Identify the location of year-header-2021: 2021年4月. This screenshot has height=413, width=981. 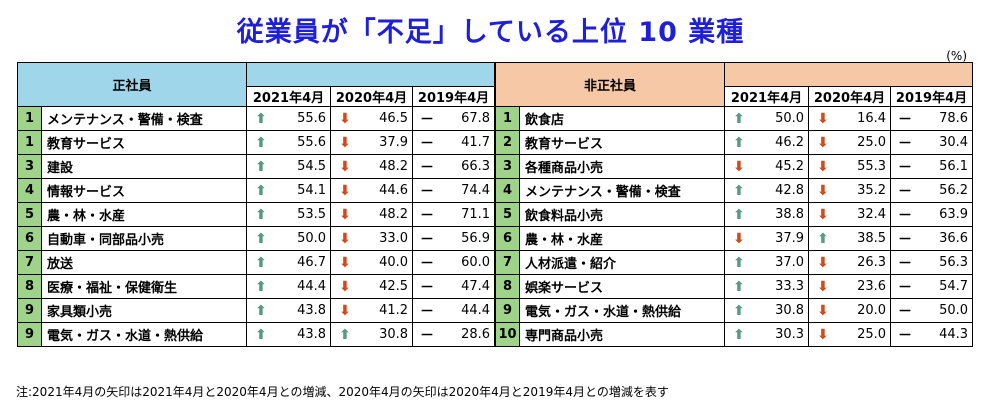
(289, 96).